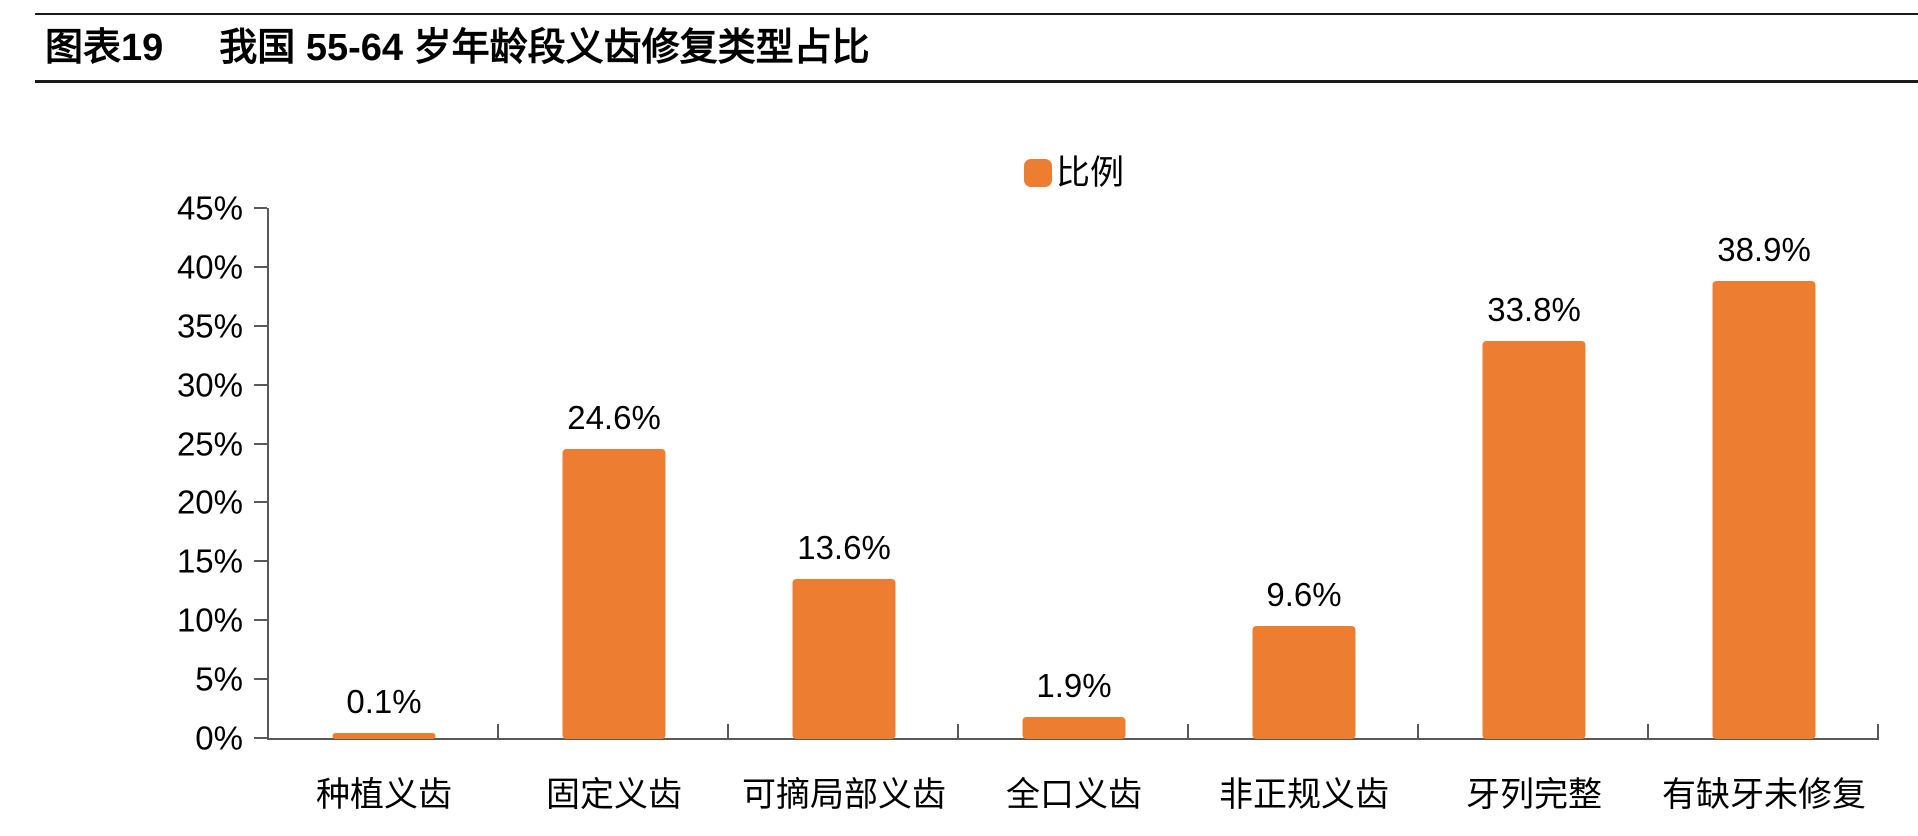 Image resolution: width=1918 pixels, height=836 pixels. I want to click on y-tick-label: 35%, so click(209, 326).